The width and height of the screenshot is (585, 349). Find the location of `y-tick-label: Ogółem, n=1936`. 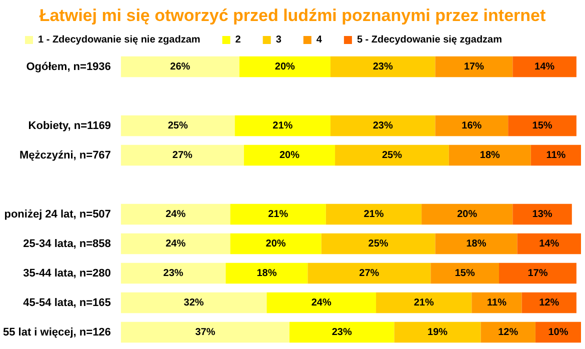

y-tick-label: Ogółem, n=1936 is located at coordinates (68, 66).